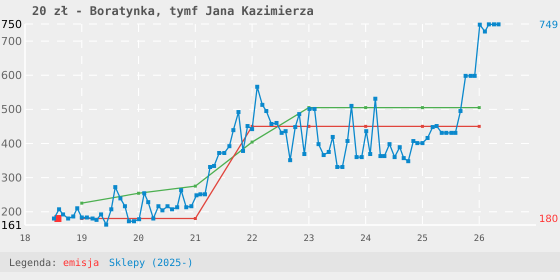 This screenshot has width=560, height=280. I want to click on y-tick-label: 200, so click(11, 212).